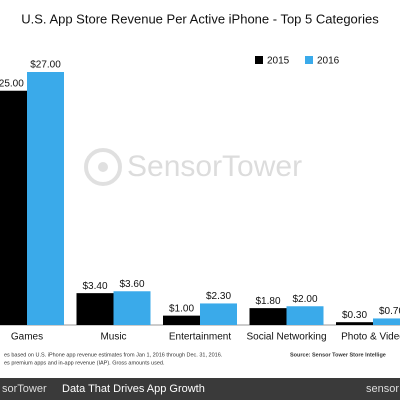 The width and height of the screenshot is (400, 400). Describe the element at coordinates (267, 301) in the screenshot. I see `value-label: $1.80` at that location.